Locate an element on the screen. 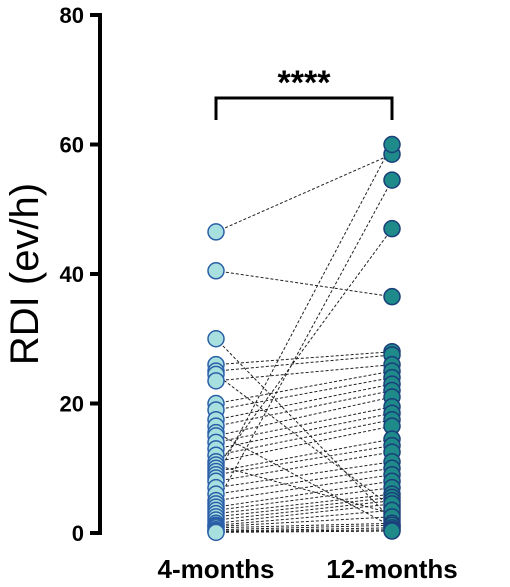  significance-bracket-line is located at coordinates (304, 108).